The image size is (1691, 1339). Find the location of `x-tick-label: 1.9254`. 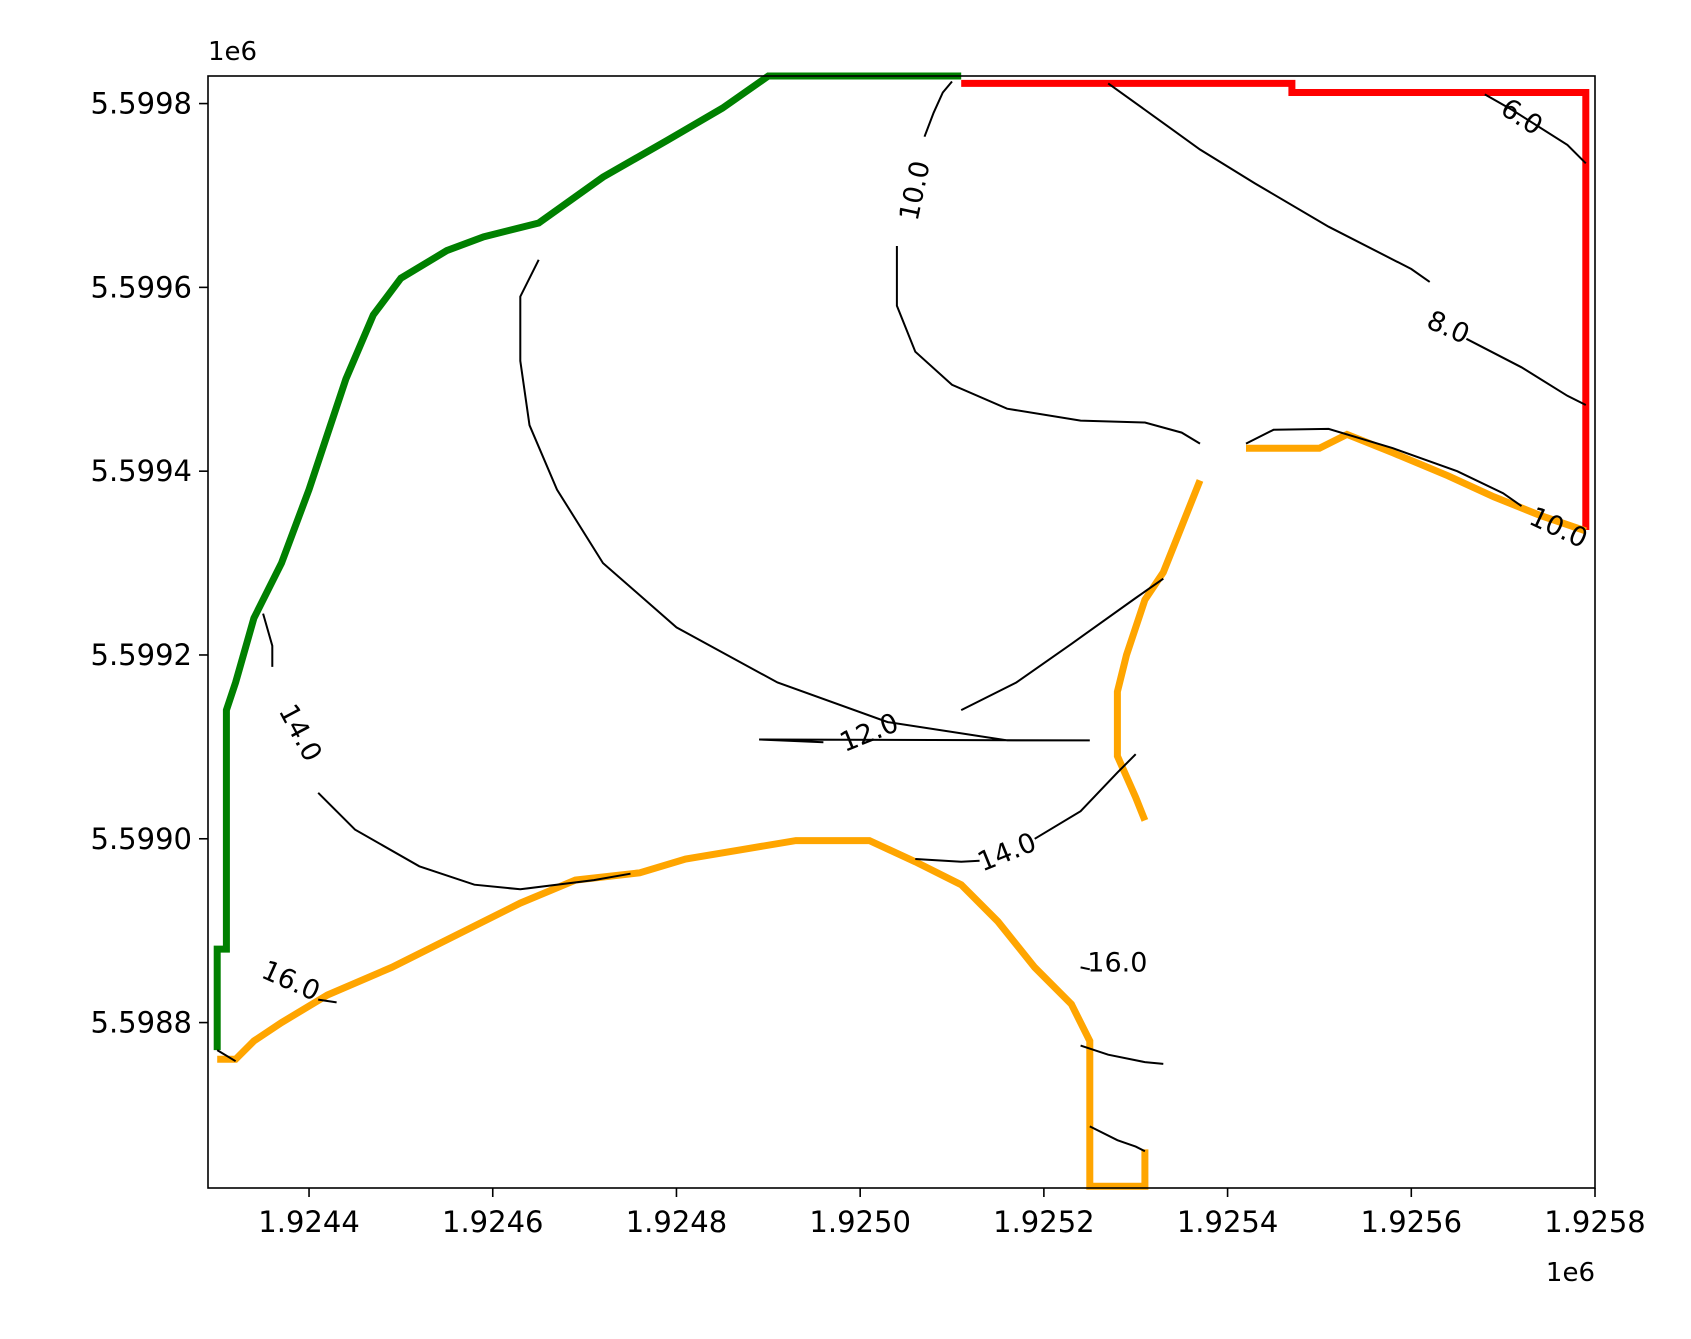

x-tick-label: 1.9254 is located at coordinates (1227, 1222).